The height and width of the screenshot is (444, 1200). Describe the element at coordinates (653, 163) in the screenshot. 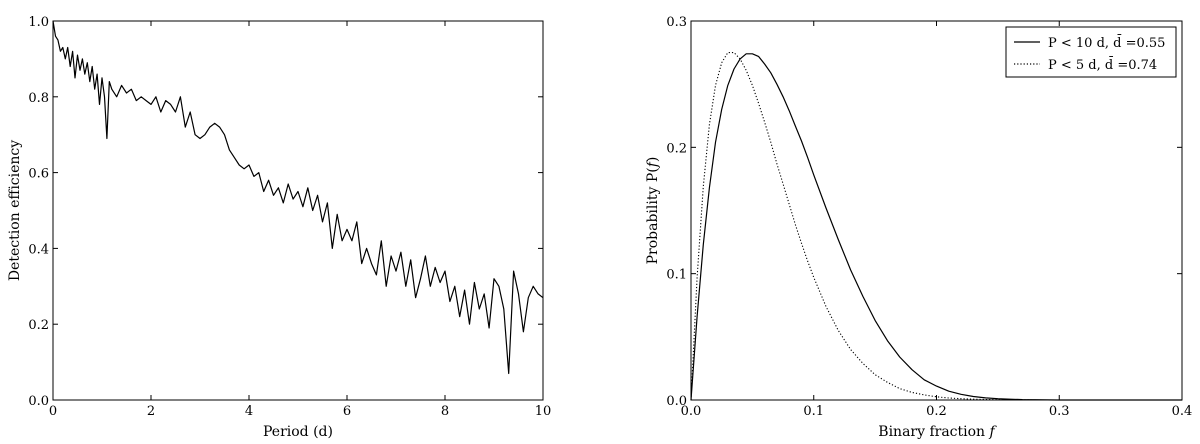

I see `bf-y-axis-label-var: f` at that location.